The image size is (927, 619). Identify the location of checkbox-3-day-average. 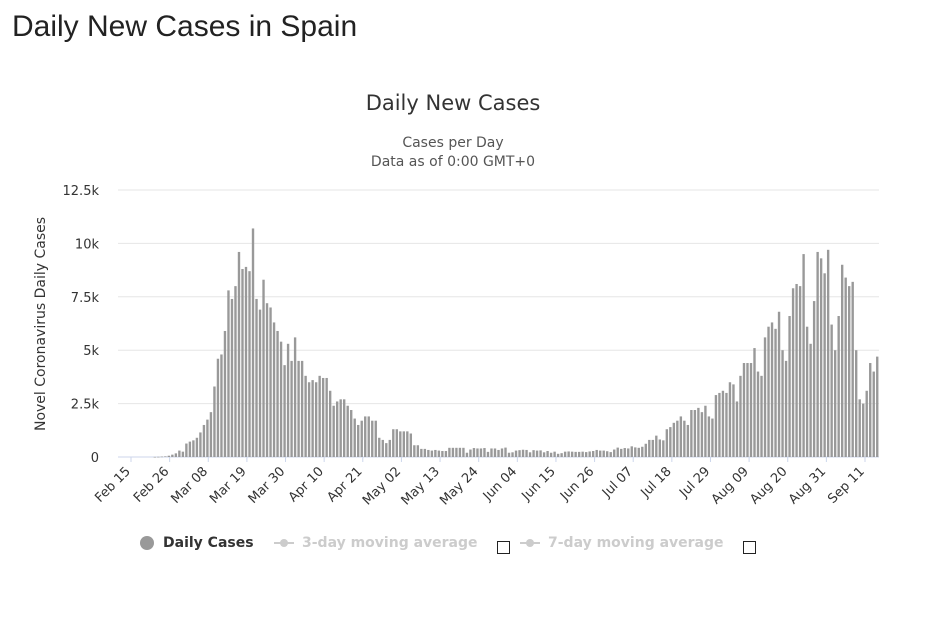
(503, 547).